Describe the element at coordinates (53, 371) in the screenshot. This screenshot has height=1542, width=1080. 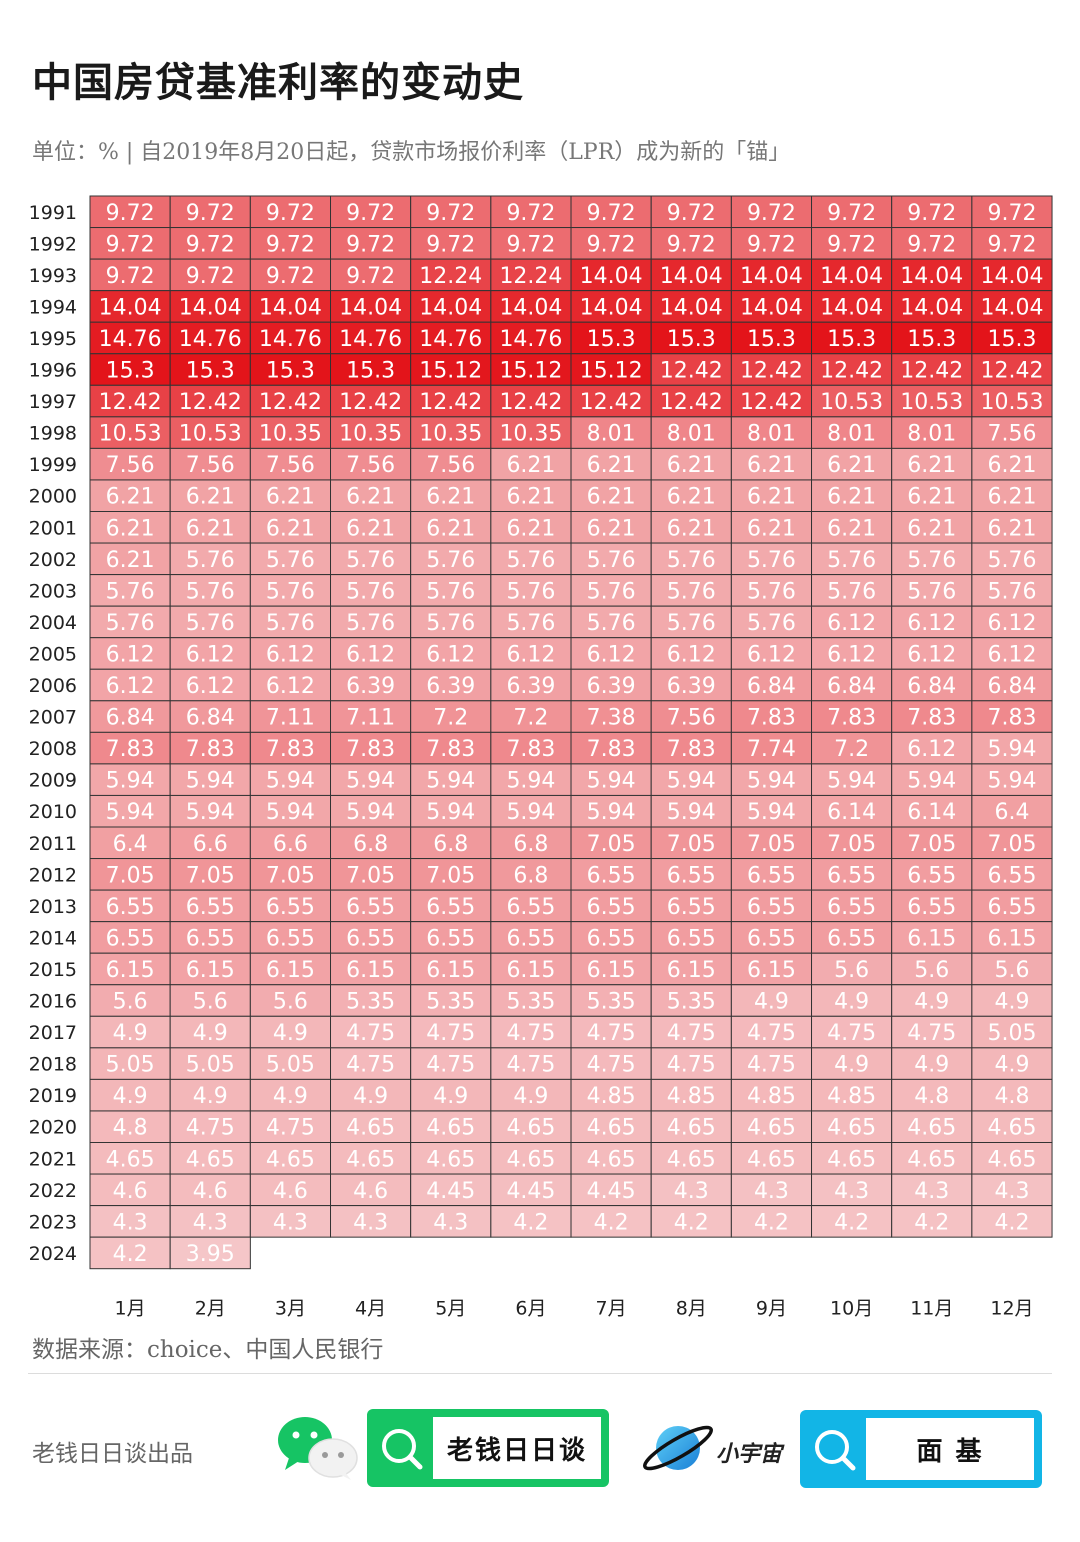
I see `year-label: 1996` at that location.